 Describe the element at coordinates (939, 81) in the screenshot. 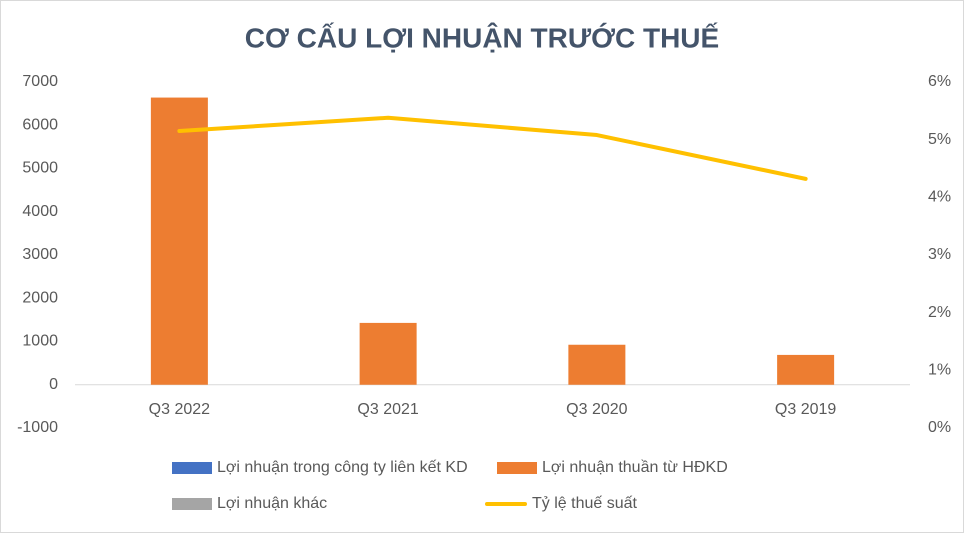

I see `y2-tick-label: 6%` at that location.